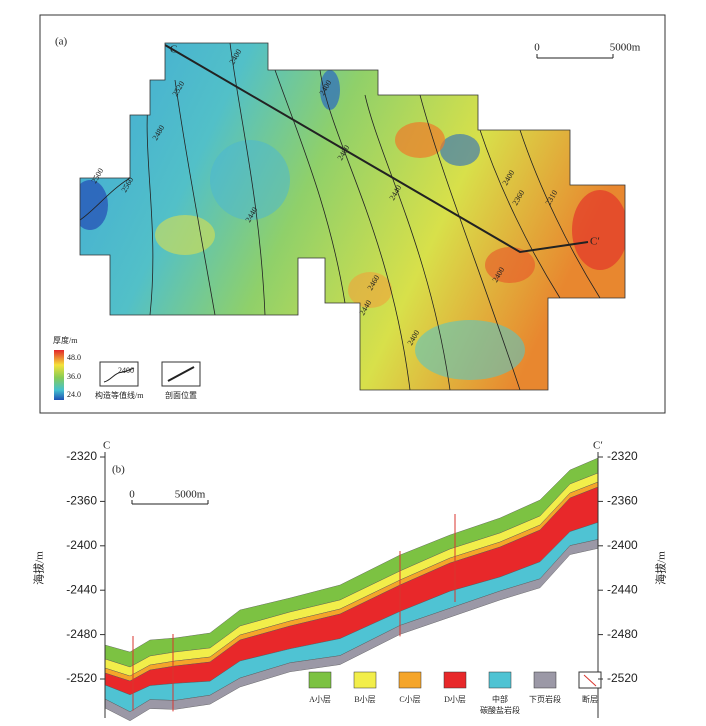  What do you see at coordinates (590, 699) in the screenshot?
I see `legend-label: 断层` at bounding box center [590, 699].